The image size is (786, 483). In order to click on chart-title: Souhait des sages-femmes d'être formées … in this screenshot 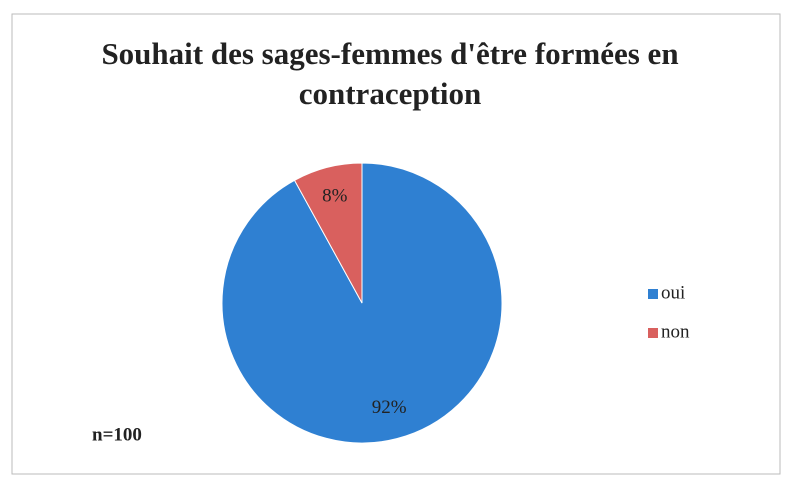, I will do `click(390, 73)`.